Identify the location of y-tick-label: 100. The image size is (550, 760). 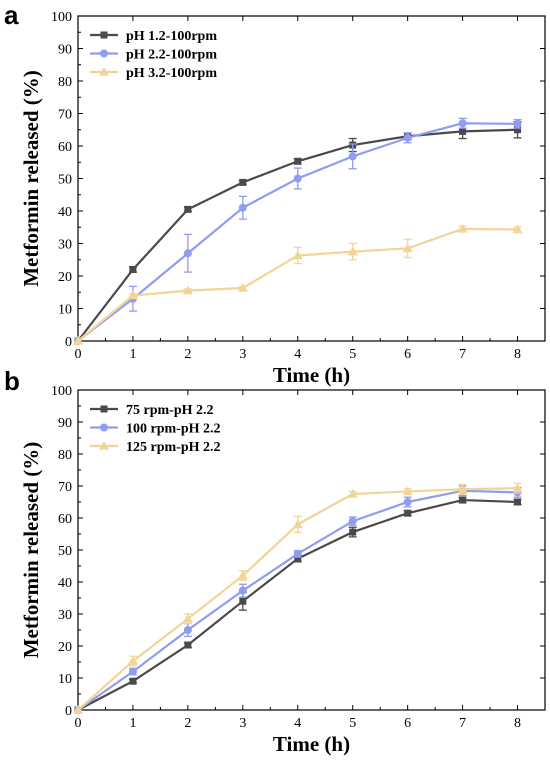
(61, 17).